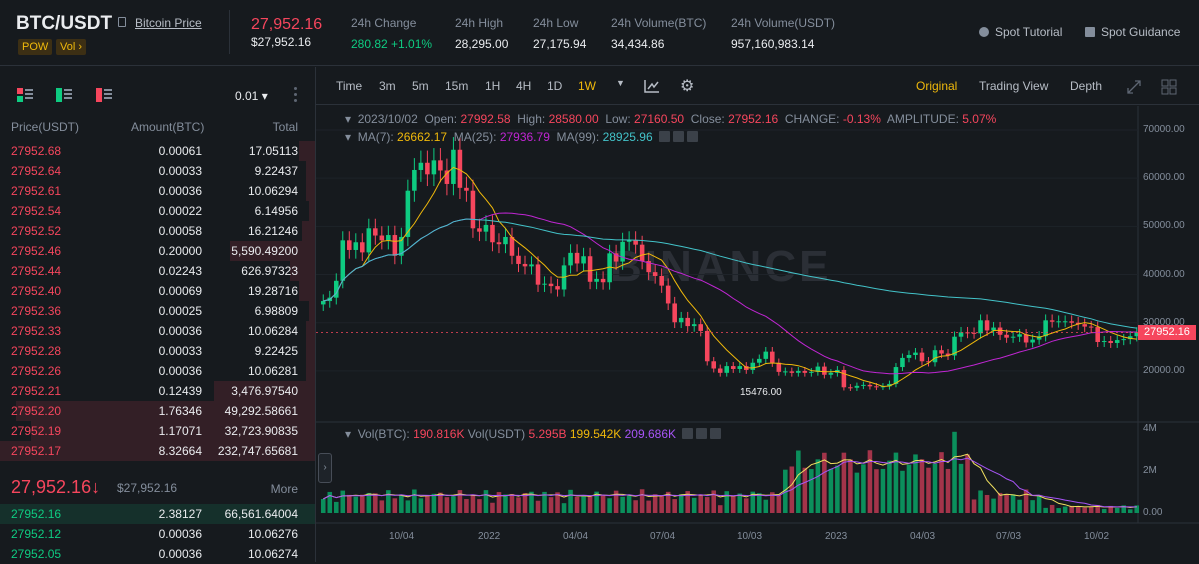 Image resolution: width=1199 pixels, height=564 pixels. What do you see at coordinates (1014, 86) in the screenshot?
I see `view-tab-trading-view: Trading View` at bounding box center [1014, 86].